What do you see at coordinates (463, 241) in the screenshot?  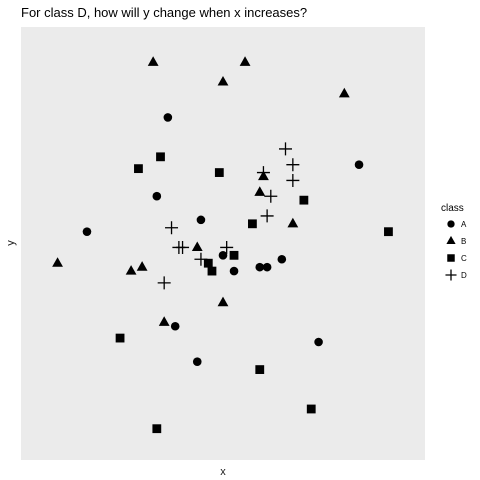 I see `legend-label-b: B` at bounding box center [463, 241].